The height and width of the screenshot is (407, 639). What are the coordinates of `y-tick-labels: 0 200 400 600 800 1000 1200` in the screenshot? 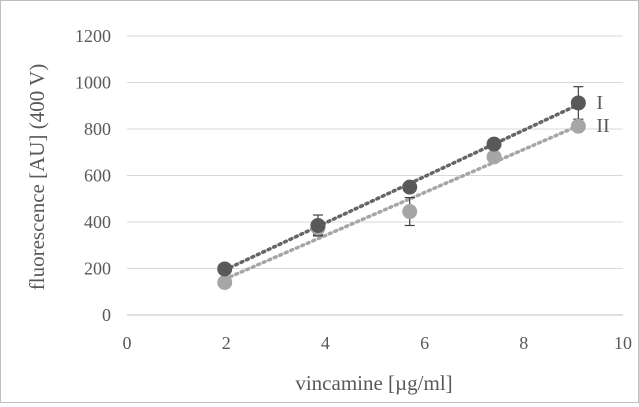 It's located at (93, 175).